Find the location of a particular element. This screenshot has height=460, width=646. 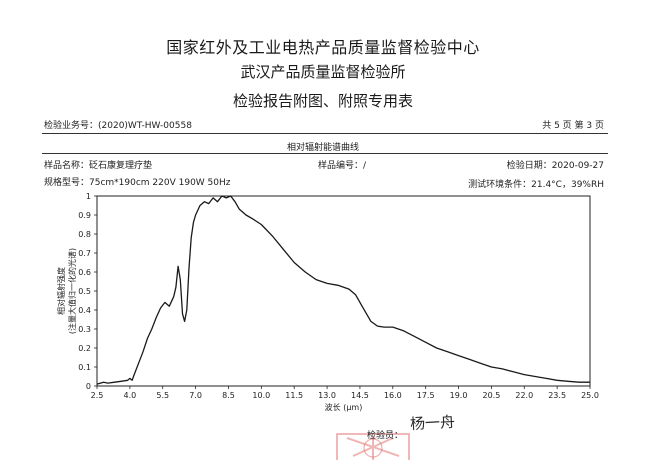

header-title-center: 国家红外及工业电热产品质量监督检验中心 is located at coordinates (323, 47).